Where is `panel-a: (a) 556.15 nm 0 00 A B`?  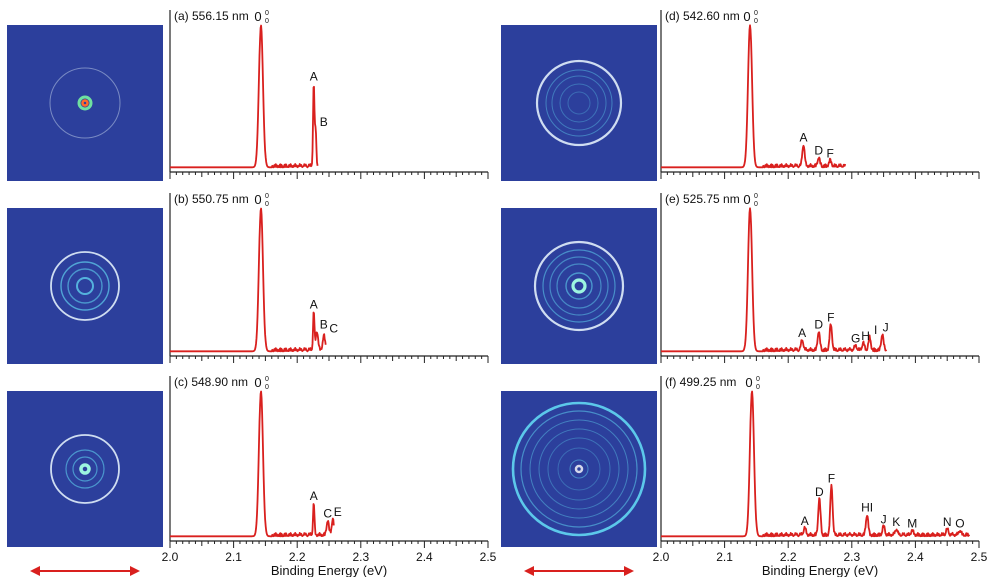 panel-a: (a) 556.15 nm 0 00 A B is located at coordinates (248, 95).